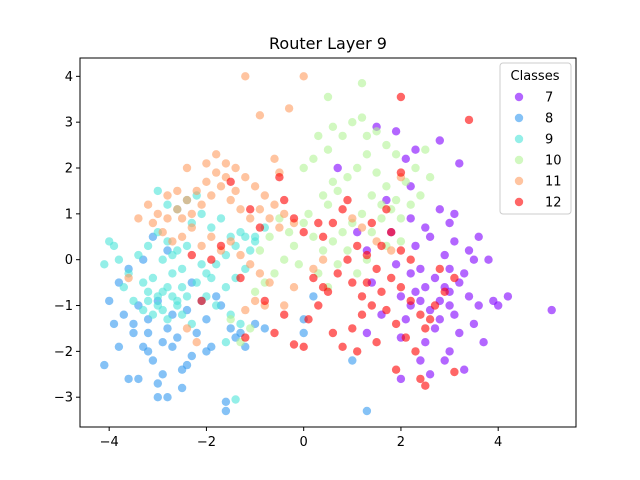 The height and width of the screenshot is (480, 640). What do you see at coordinates (549, 98) in the screenshot?
I see `legend-label: 7` at bounding box center [549, 98].